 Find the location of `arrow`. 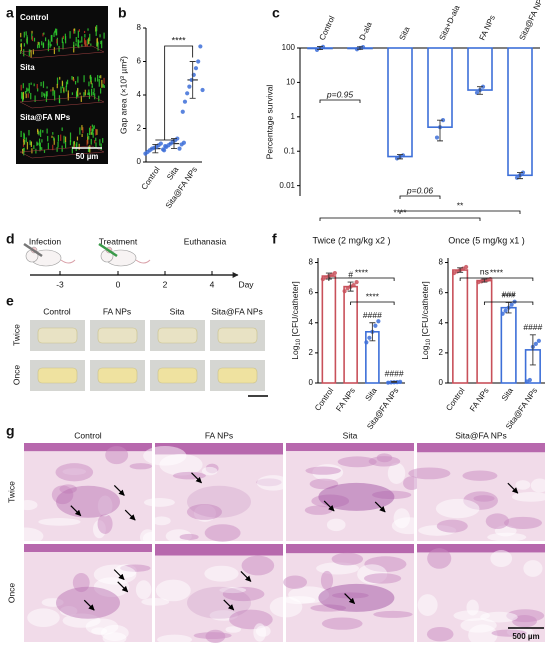

arrow is located at coordinates (350, 599).